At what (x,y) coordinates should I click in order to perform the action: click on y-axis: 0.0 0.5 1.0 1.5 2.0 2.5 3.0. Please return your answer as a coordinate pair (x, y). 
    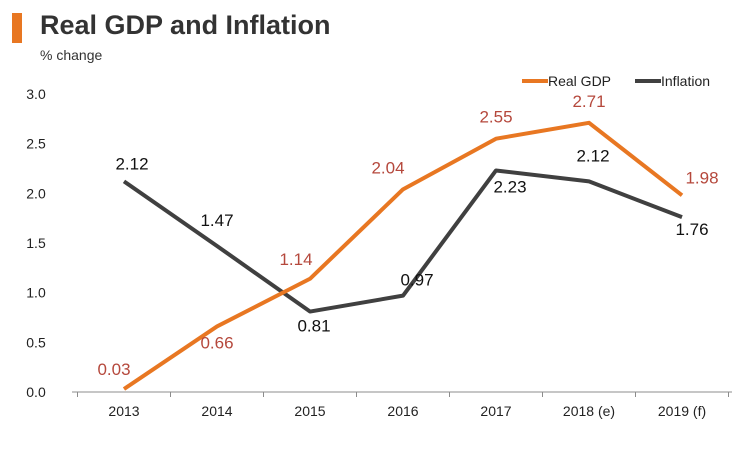
    Looking at the image, I should click on (36, 243).